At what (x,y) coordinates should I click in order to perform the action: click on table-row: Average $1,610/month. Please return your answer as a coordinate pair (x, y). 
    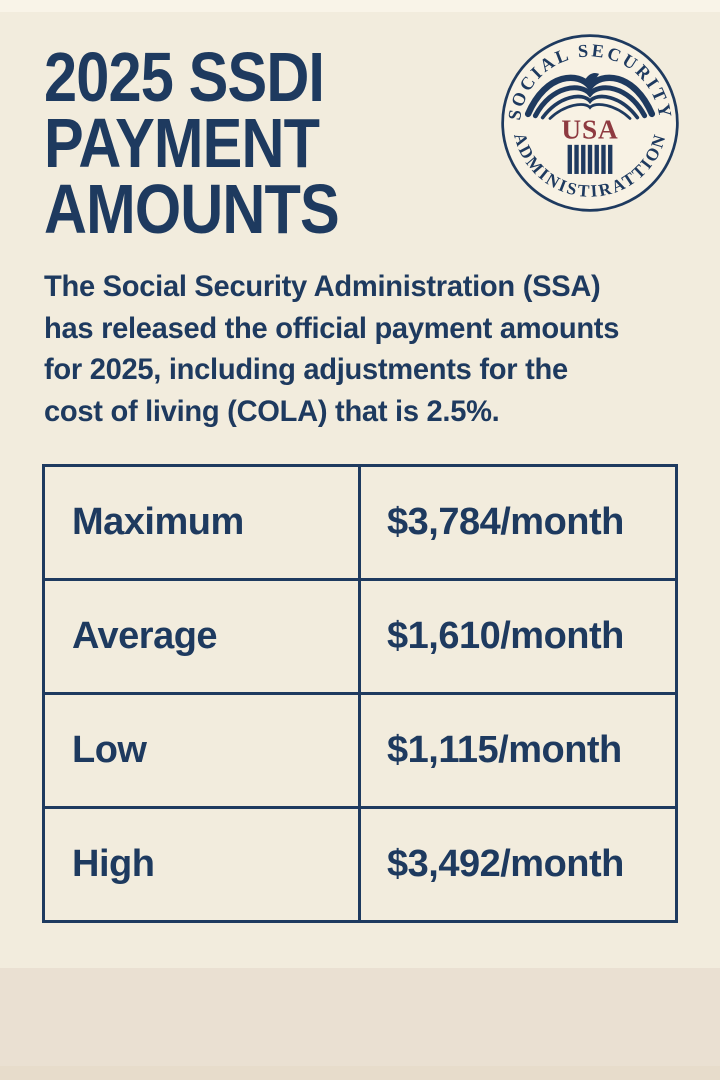
    Looking at the image, I should click on (360, 635).